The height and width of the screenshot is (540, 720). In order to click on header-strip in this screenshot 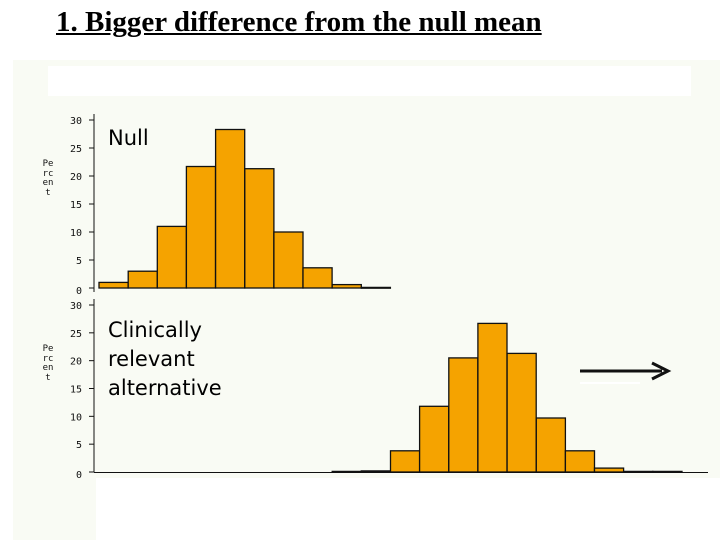, I will do `click(369, 81)`.